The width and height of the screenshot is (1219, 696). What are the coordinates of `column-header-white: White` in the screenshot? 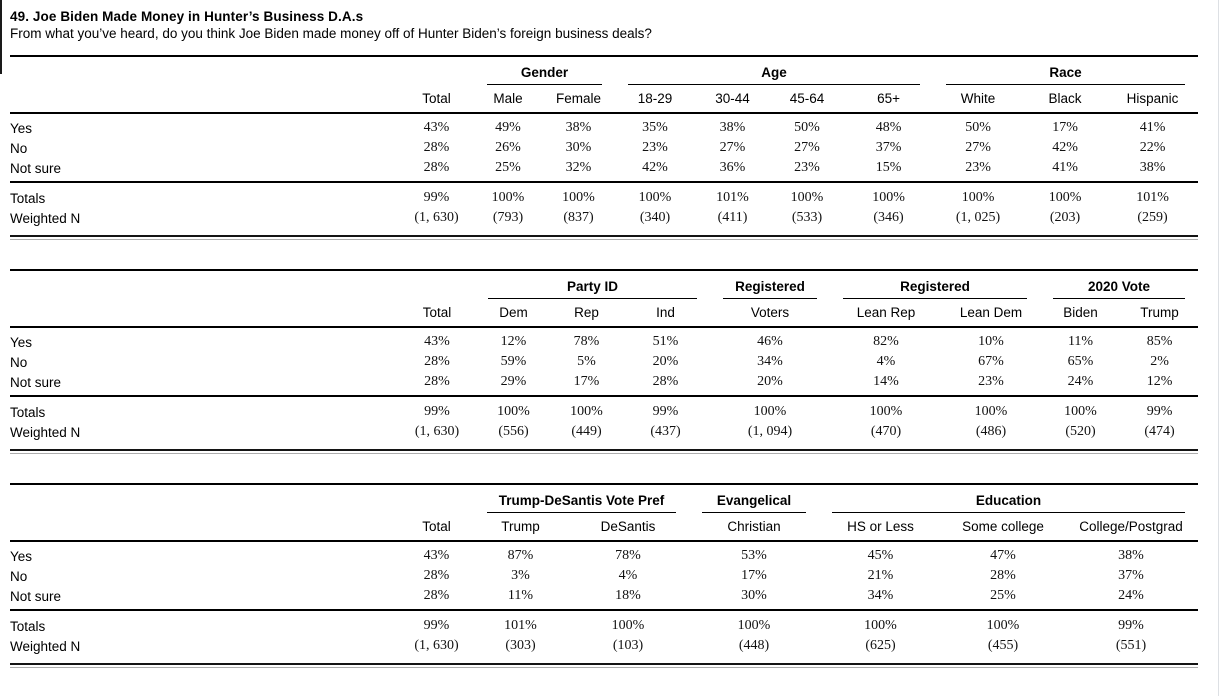 It's located at (978, 99).